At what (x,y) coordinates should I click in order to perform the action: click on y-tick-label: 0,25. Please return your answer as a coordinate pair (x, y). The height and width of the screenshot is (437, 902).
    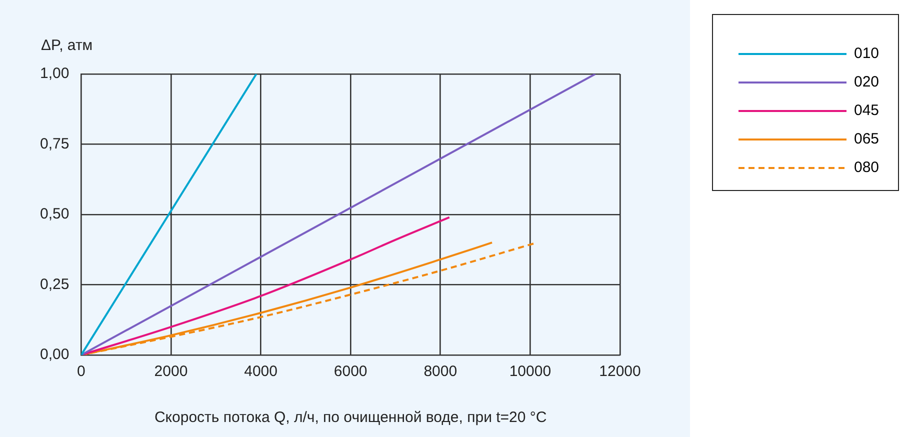
    Looking at the image, I should click on (55, 284).